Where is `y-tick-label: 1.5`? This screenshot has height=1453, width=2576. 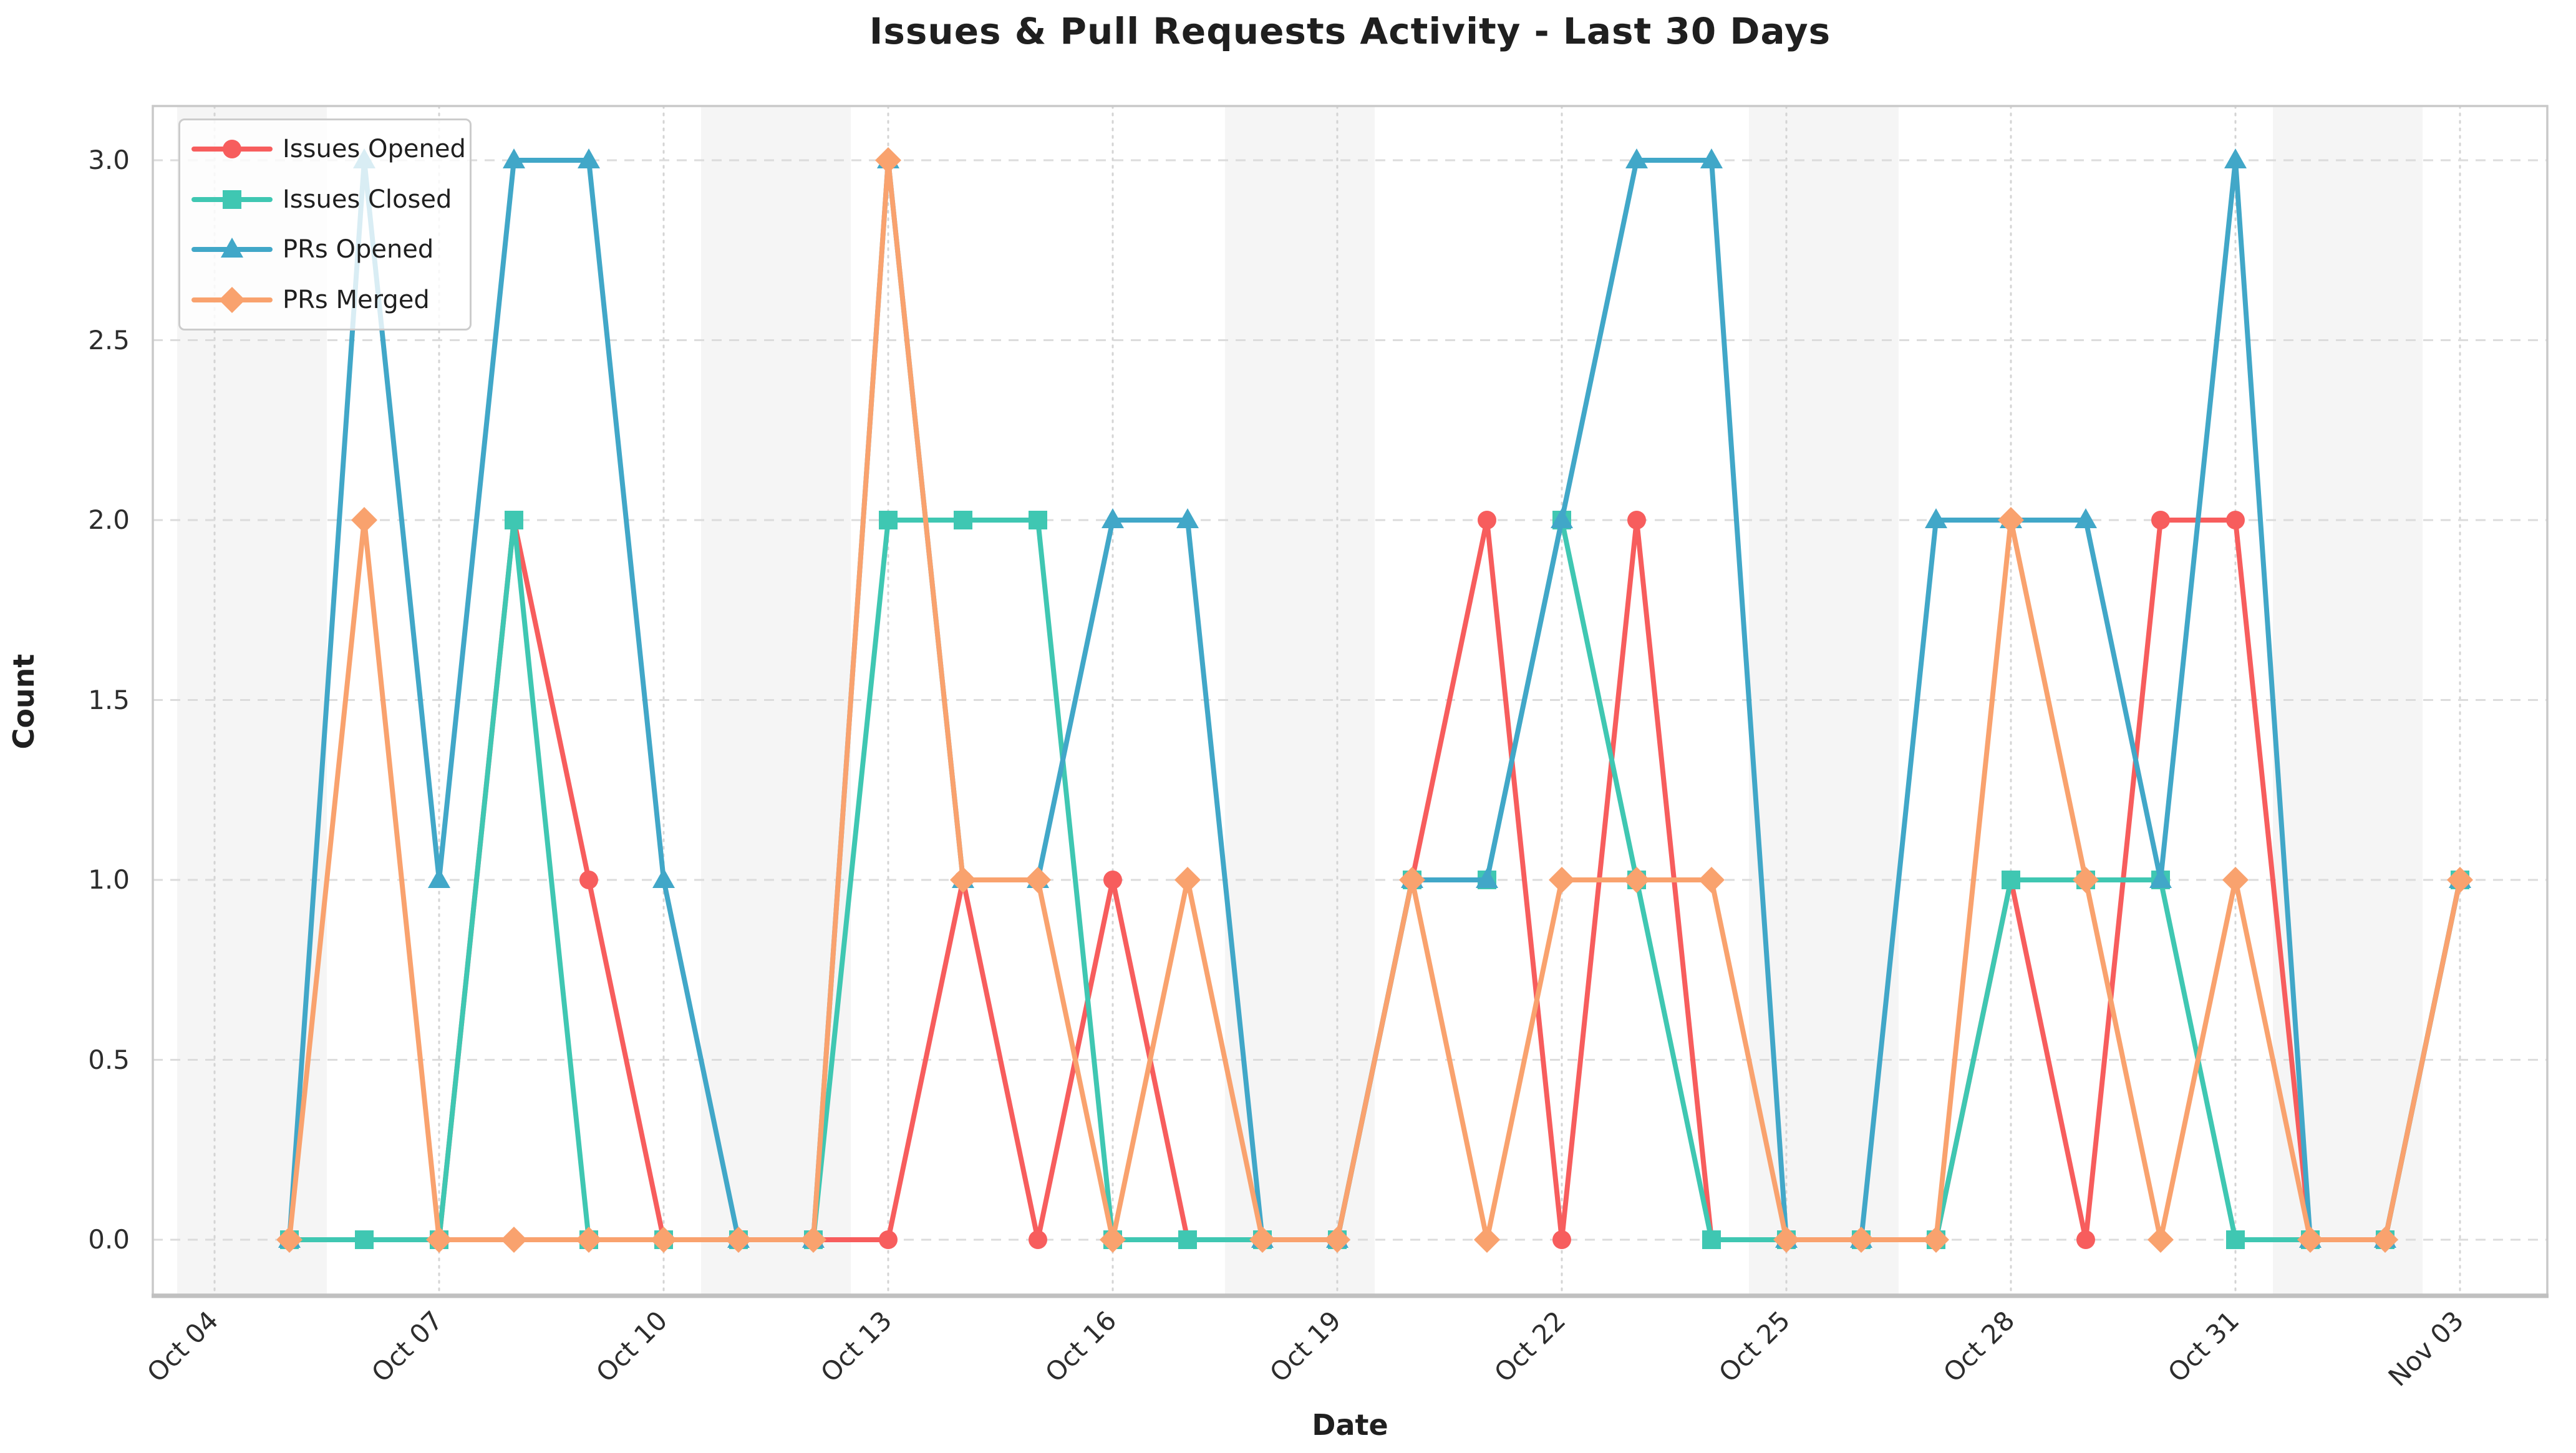 y-tick-label: 1.5 is located at coordinates (109, 699).